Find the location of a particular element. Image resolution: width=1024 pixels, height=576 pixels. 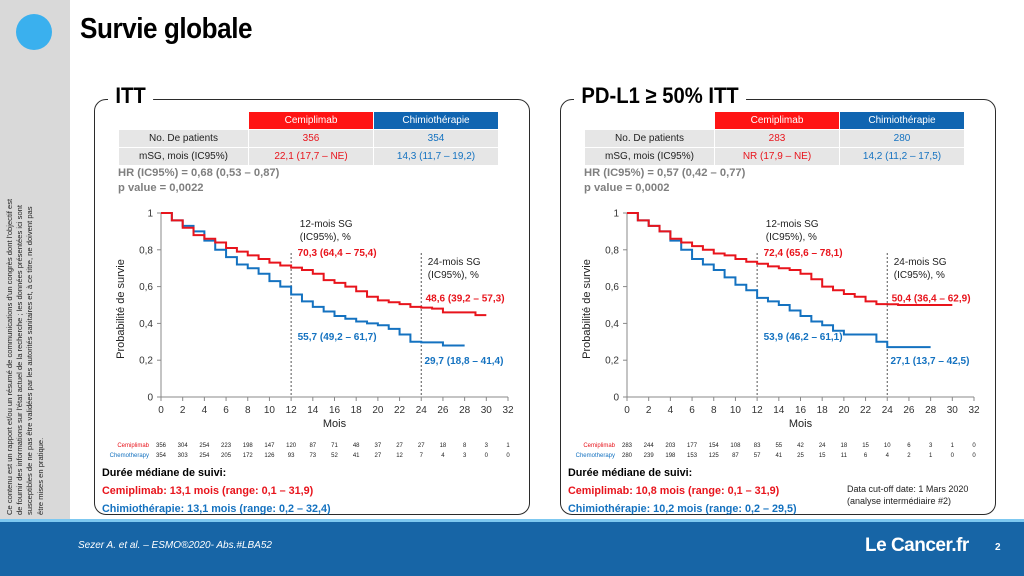

x-tick-label: 10 is located at coordinates (736, 410).